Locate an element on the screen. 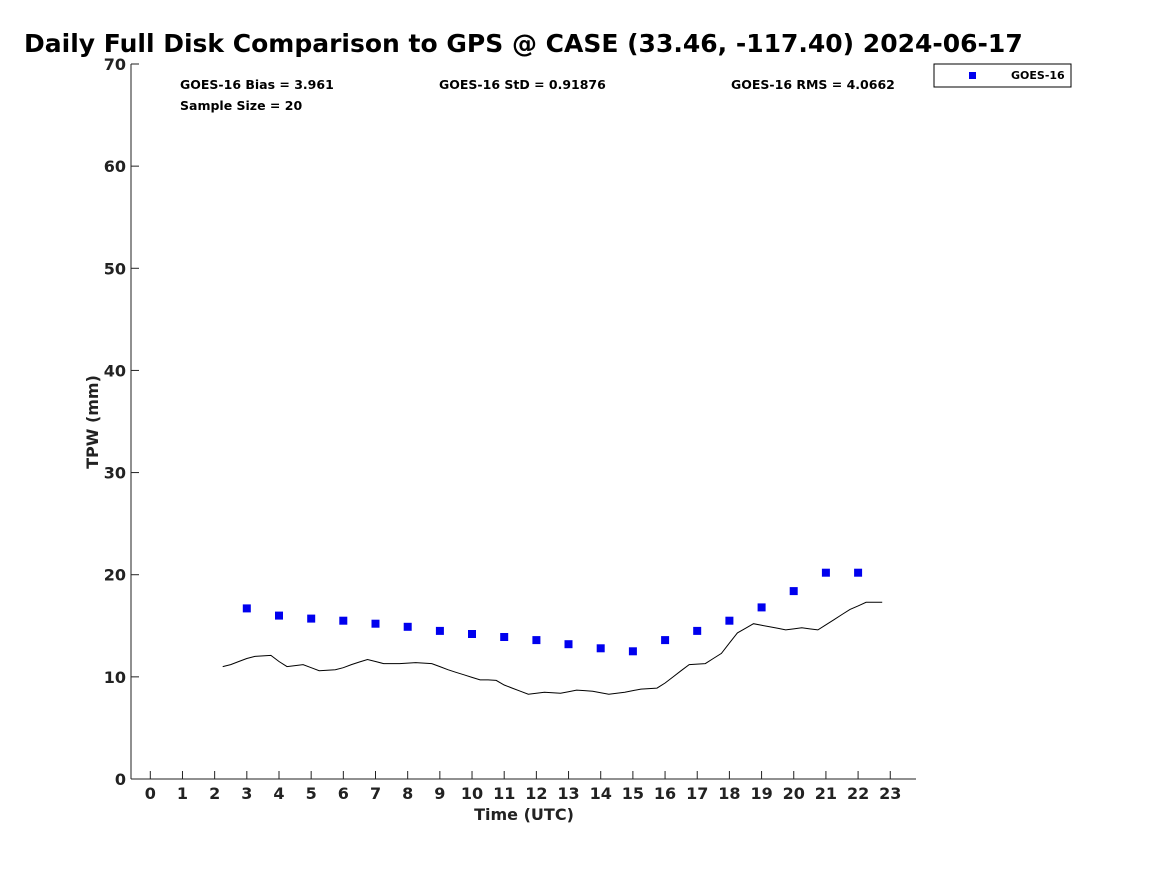 The image size is (1167, 875). x-tick-label: 6 is located at coordinates (343, 793).